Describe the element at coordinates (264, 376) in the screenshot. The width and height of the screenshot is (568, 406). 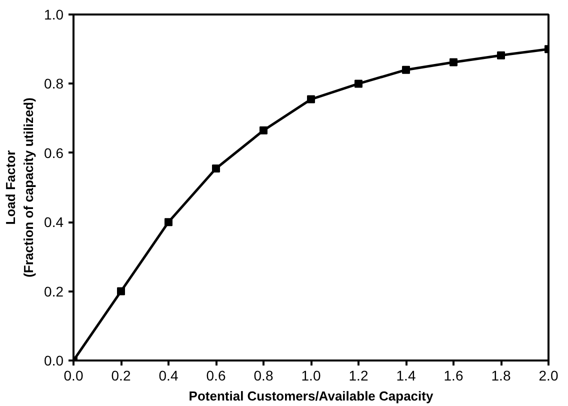
I see `x-tick-label: 0.8` at that location.